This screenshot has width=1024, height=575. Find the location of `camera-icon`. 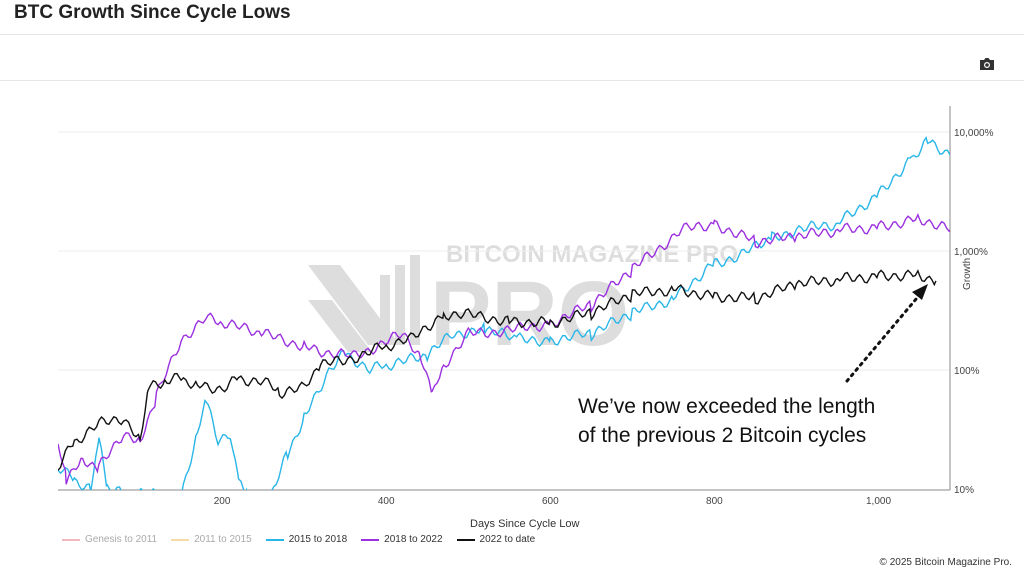

camera-icon is located at coordinates (987, 64).